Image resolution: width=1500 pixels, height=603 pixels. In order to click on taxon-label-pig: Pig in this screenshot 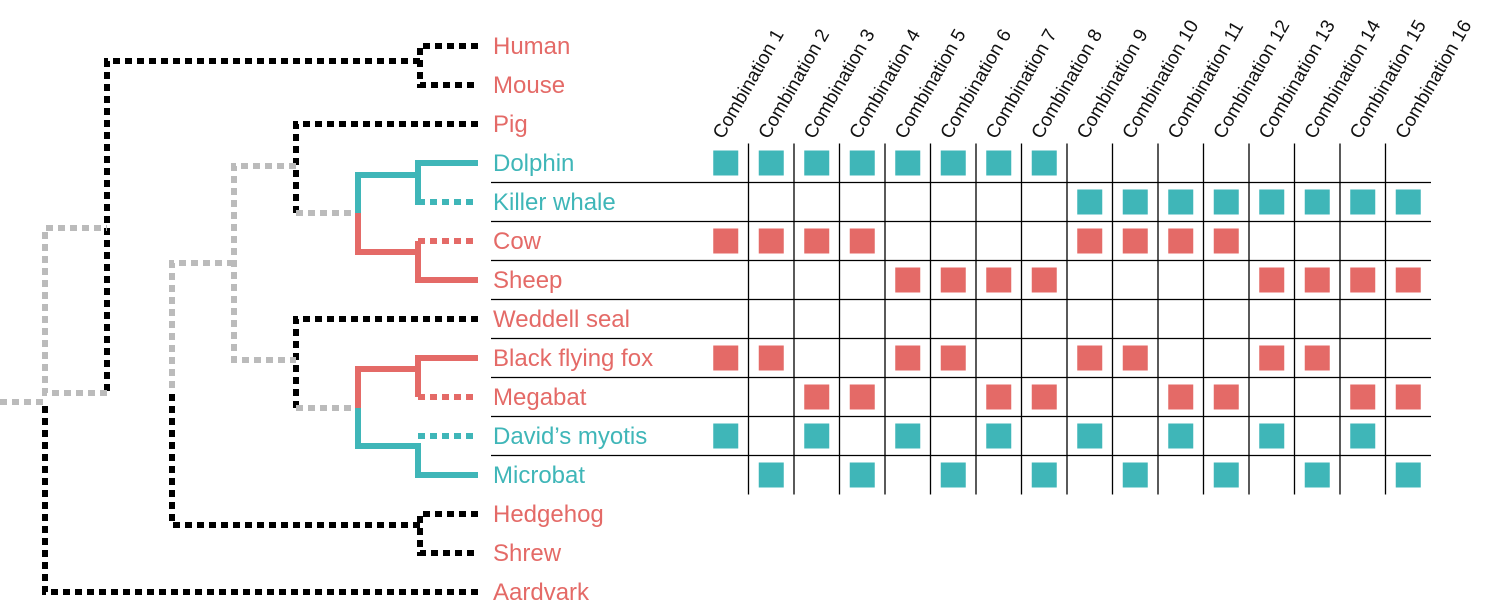, I will do `click(510, 124)`.